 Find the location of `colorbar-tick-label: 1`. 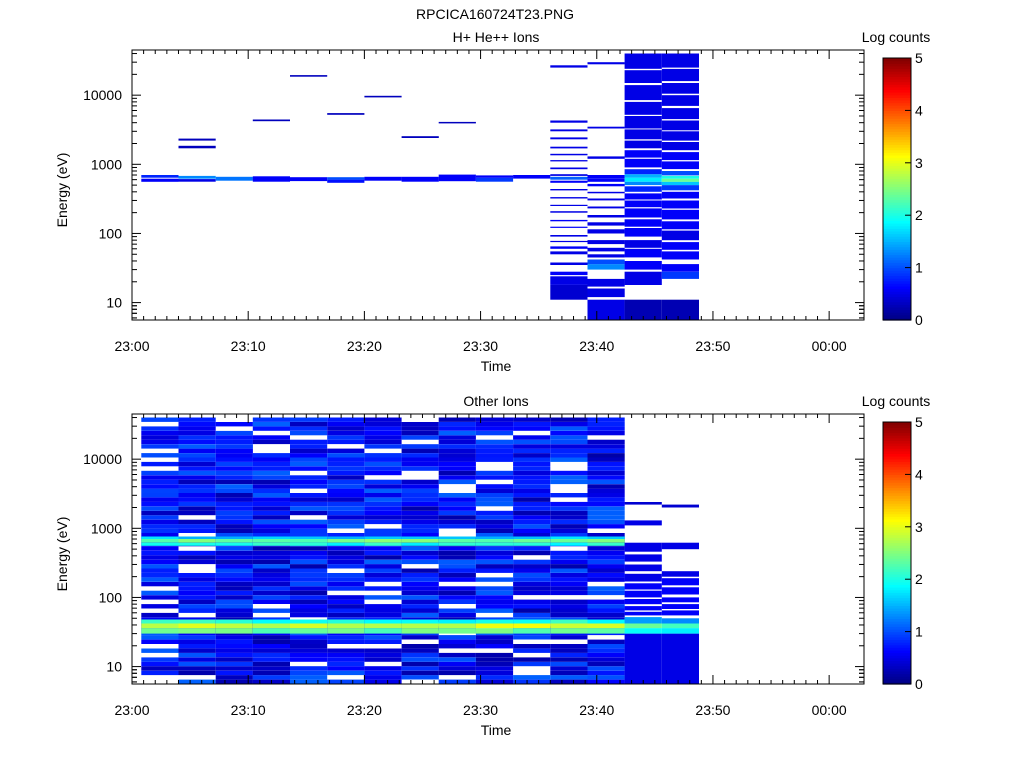

colorbar-tick-label: 1 is located at coordinates (919, 632).